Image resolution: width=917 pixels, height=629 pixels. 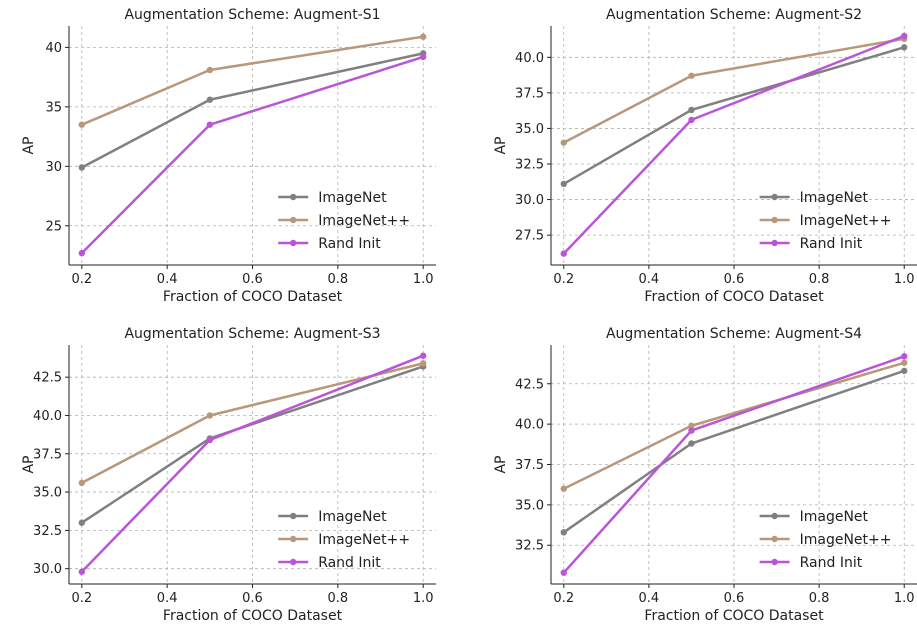 I want to click on chart-title: Augmentation Scheme: Augment-S1, so click(x=252, y=15).